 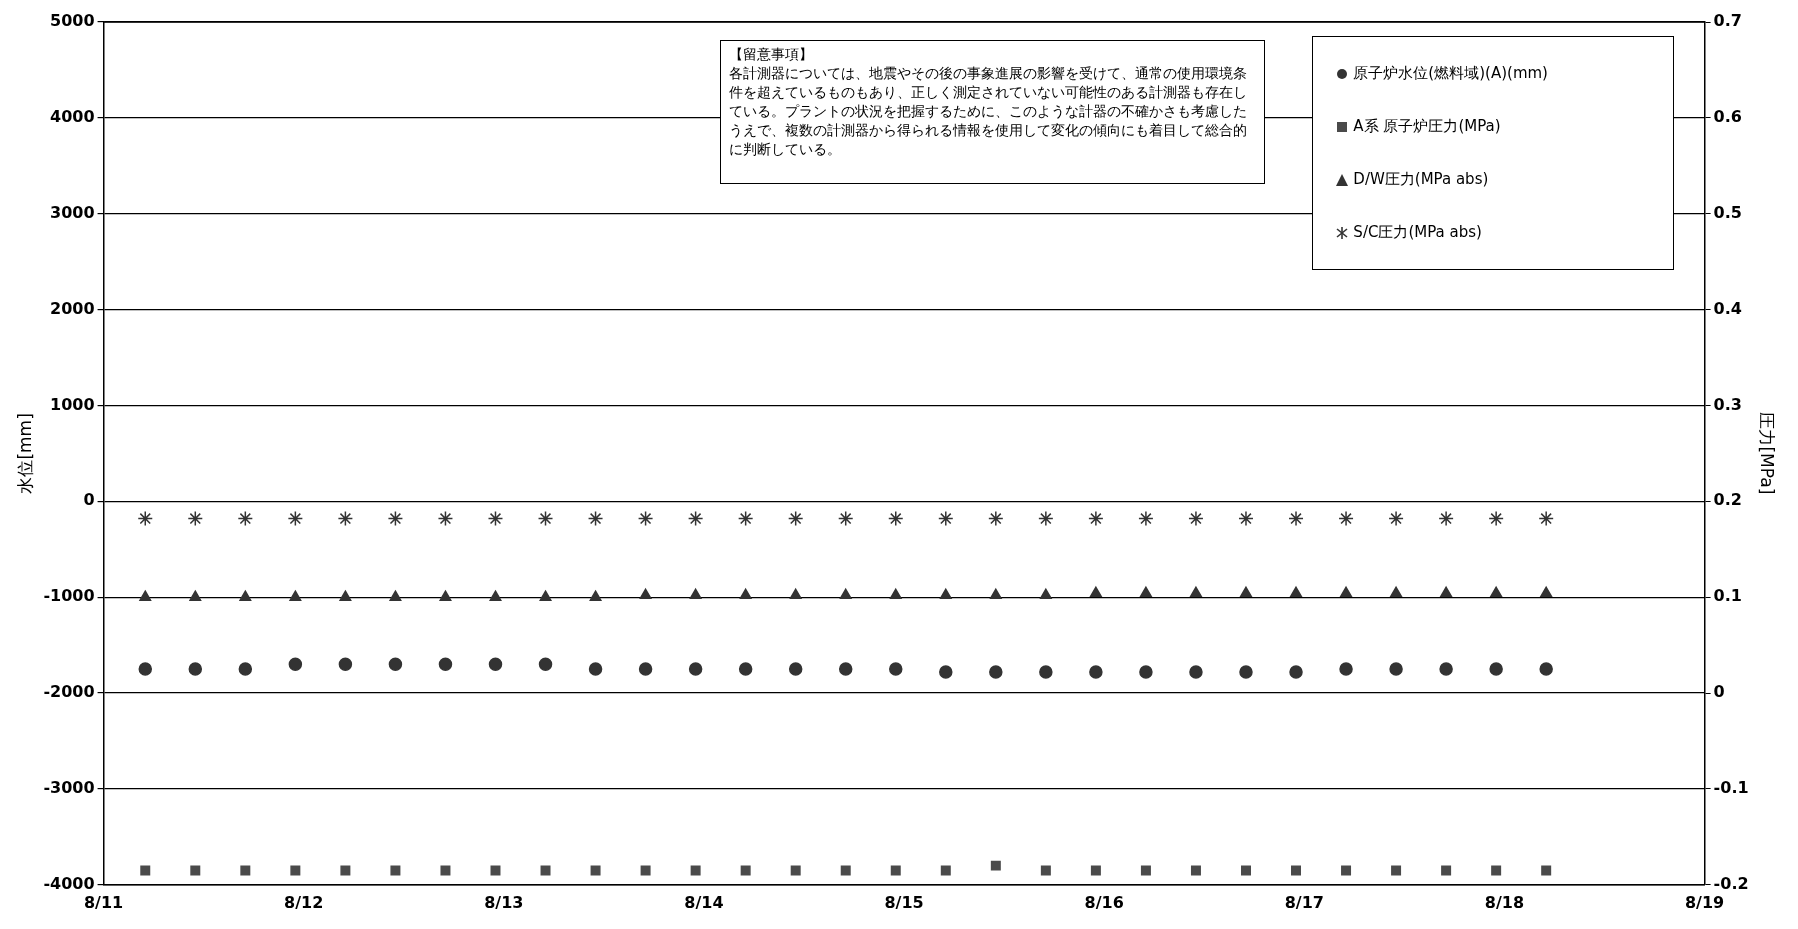 What do you see at coordinates (72, 404) in the screenshot?
I see `y-tick-label: 1000` at bounding box center [72, 404].